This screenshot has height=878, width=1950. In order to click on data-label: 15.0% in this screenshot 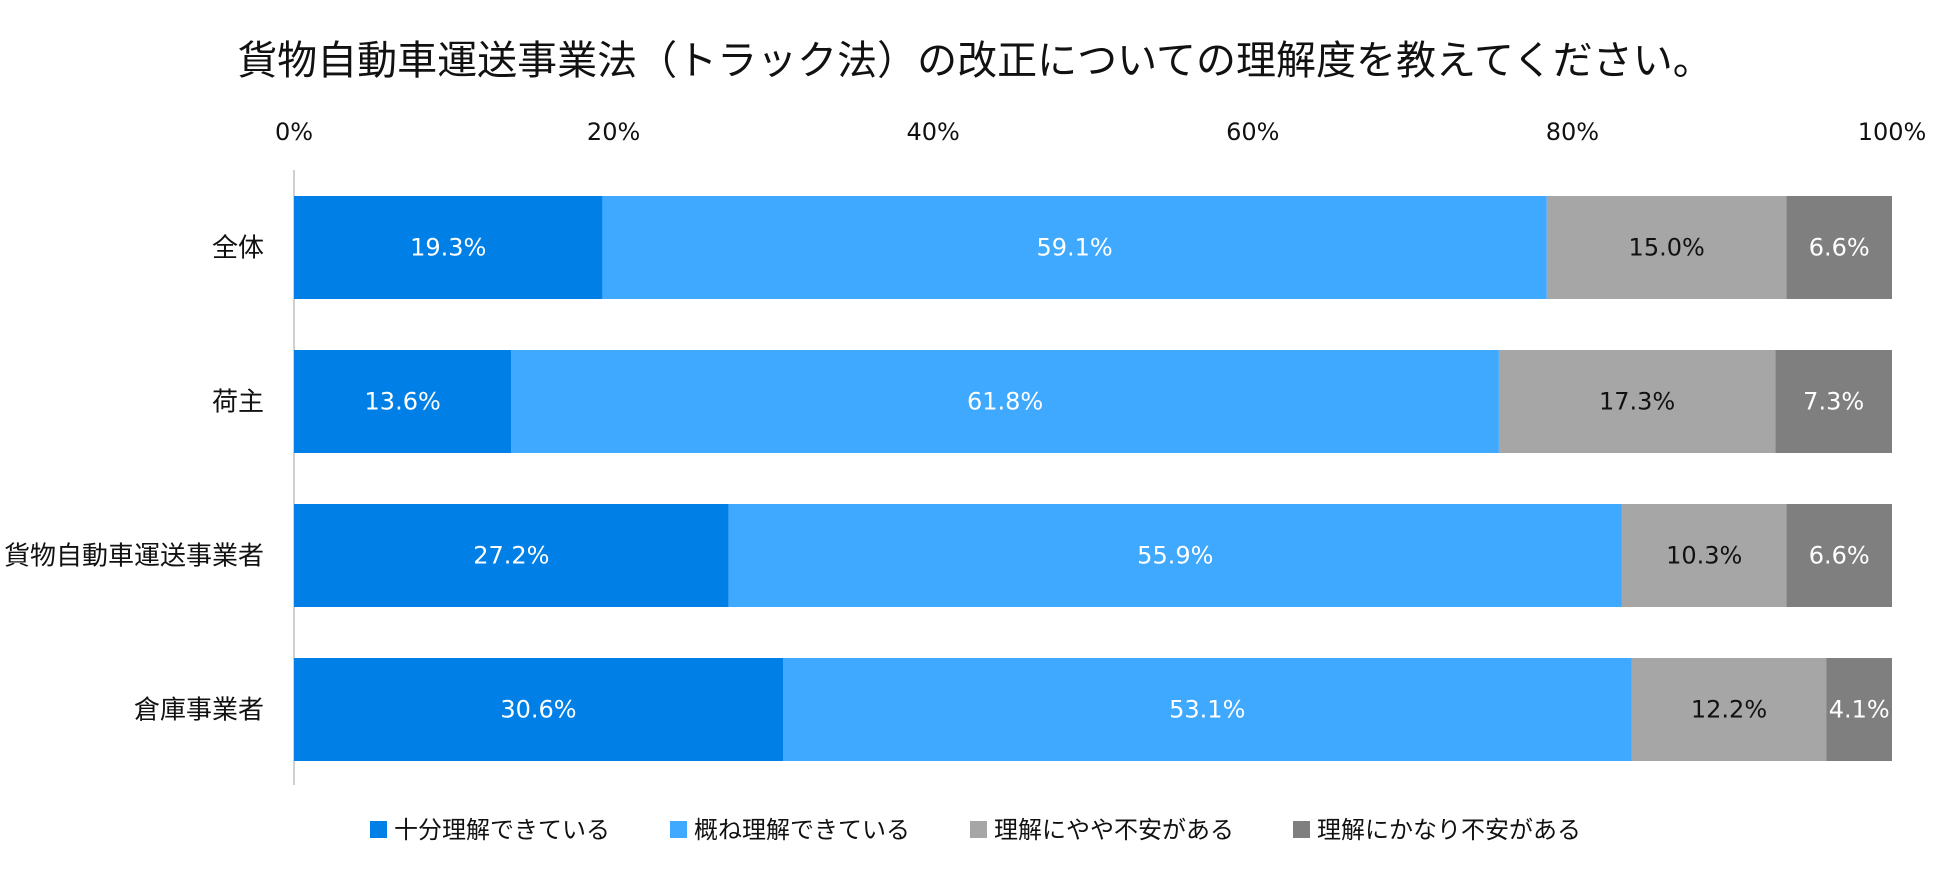, I will do `click(1667, 248)`.